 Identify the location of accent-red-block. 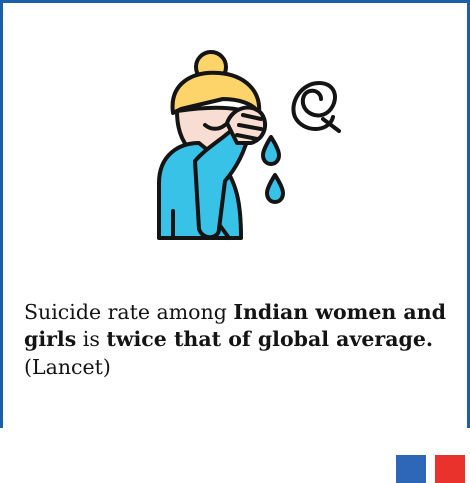
(450, 469).